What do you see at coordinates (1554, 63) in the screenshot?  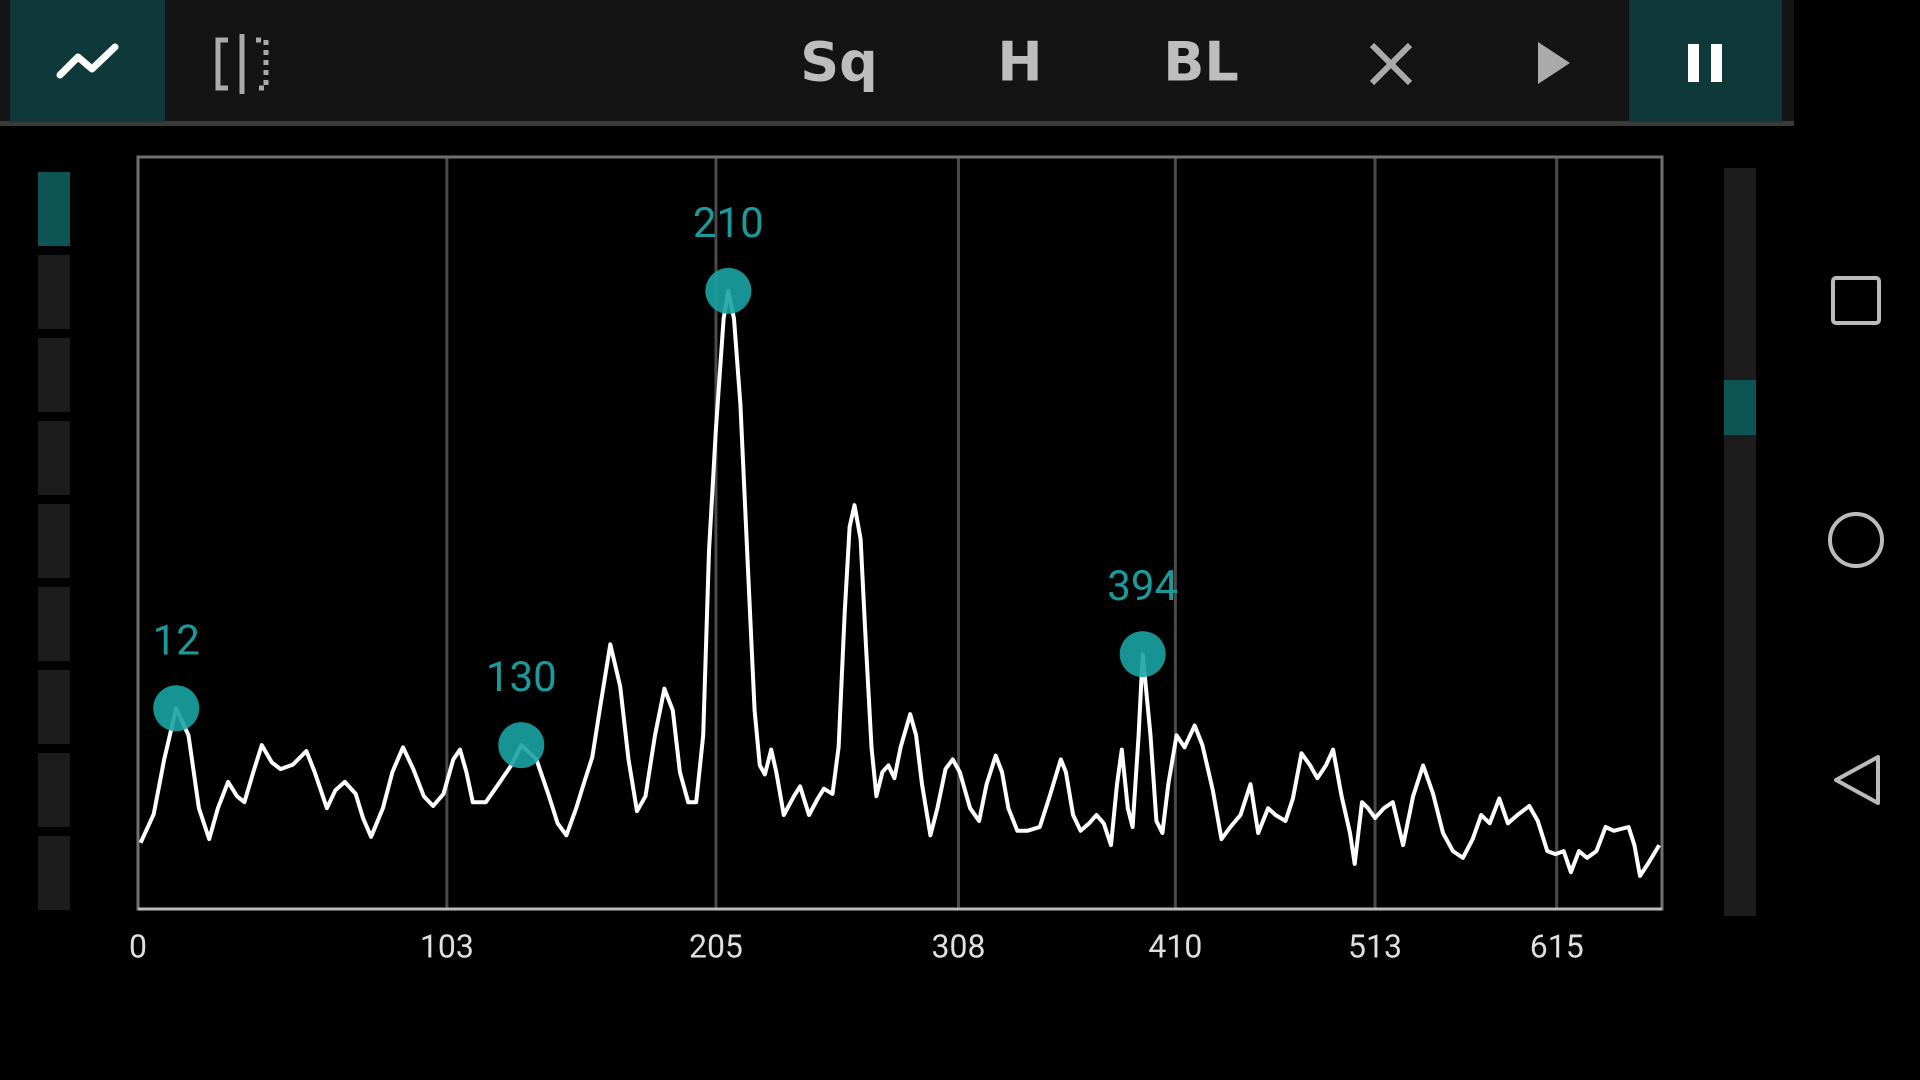 I see `play-button` at bounding box center [1554, 63].